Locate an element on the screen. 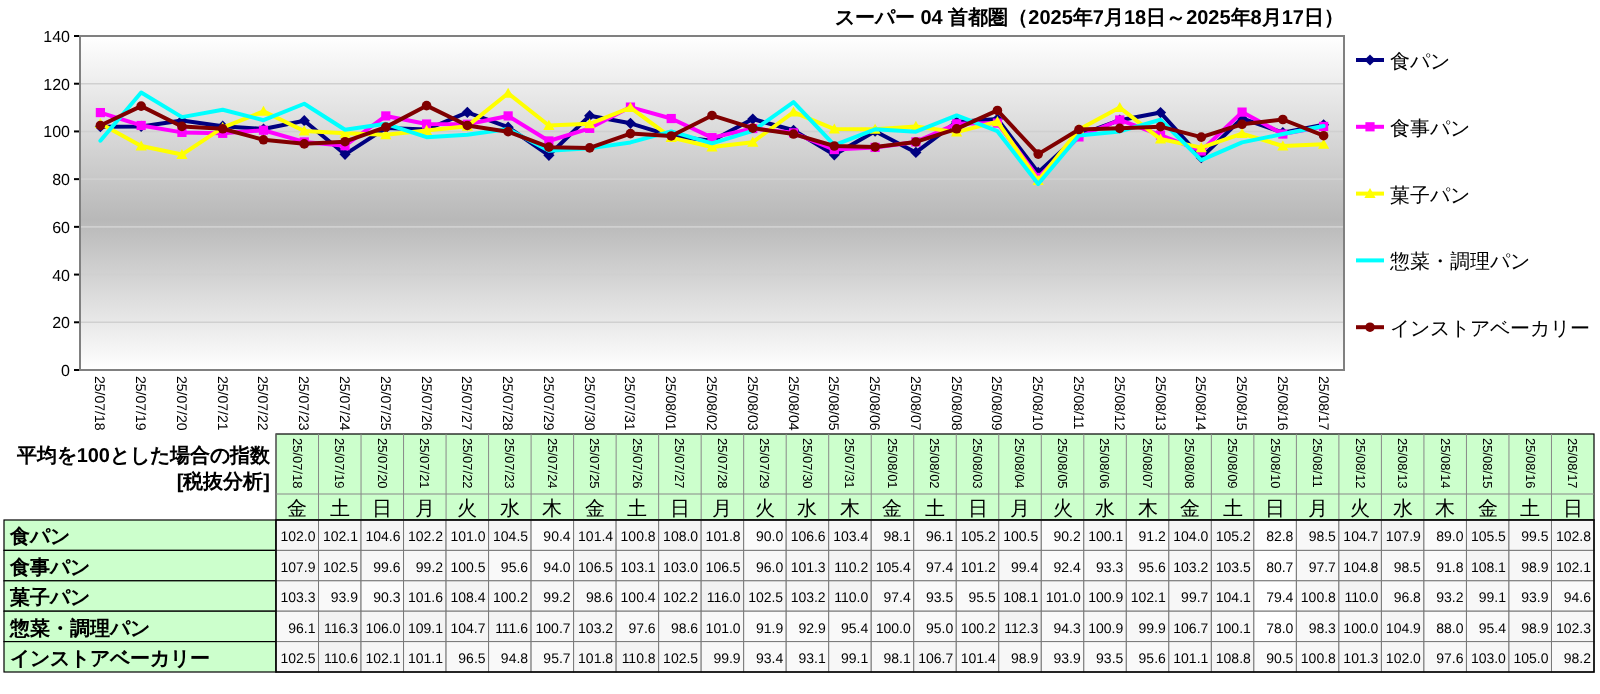 Image resolution: width=1600 pixels, height=694 pixels. legend-label: 菓子パン is located at coordinates (1430, 195).